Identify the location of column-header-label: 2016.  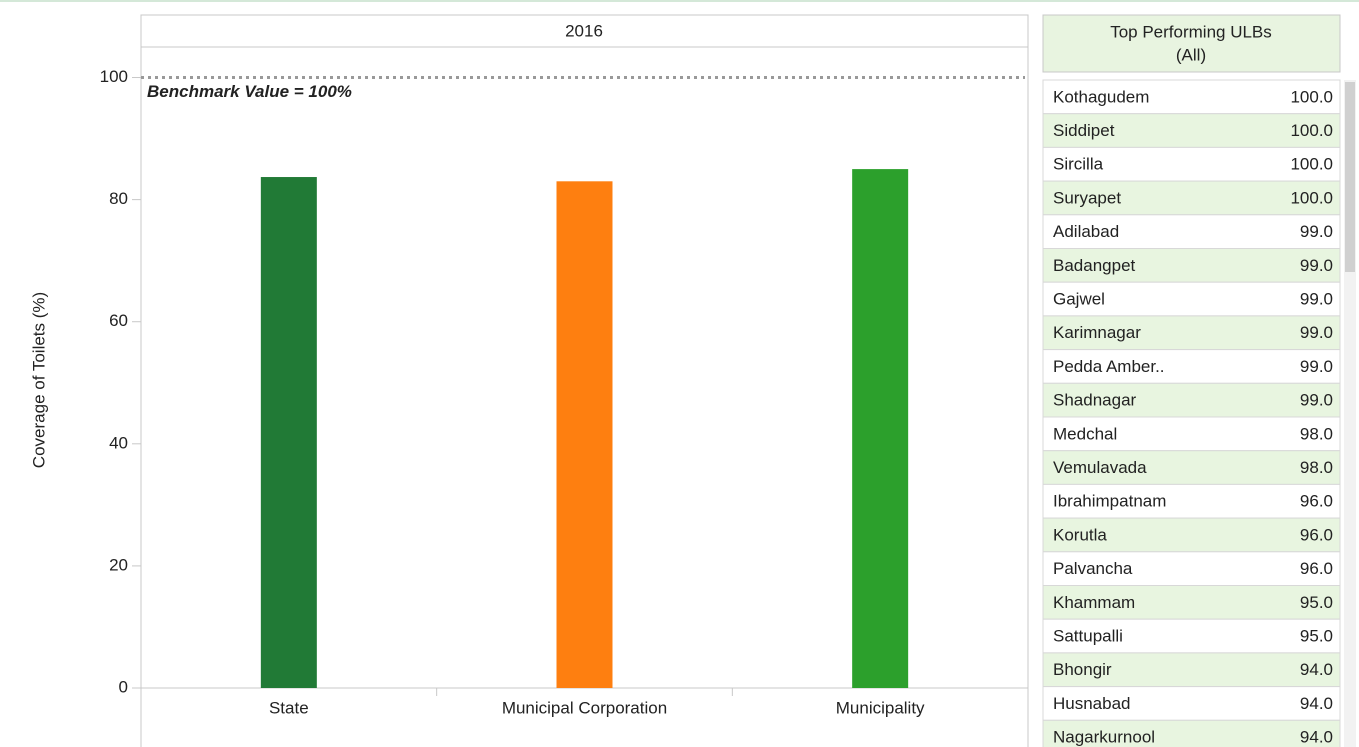
(584, 30).